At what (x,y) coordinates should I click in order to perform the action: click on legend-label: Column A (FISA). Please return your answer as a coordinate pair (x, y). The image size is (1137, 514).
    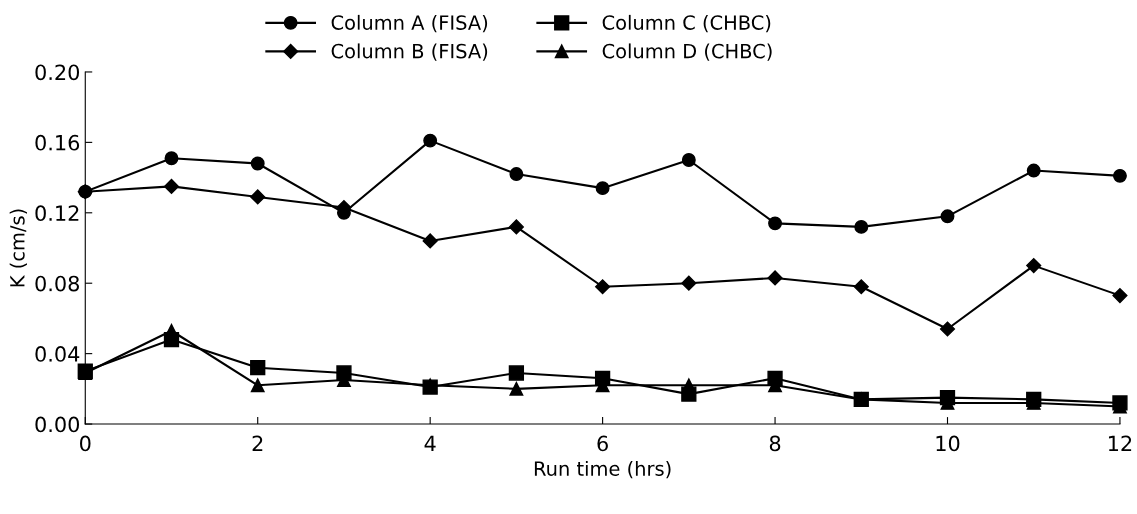
    Looking at the image, I should click on (409, 23).